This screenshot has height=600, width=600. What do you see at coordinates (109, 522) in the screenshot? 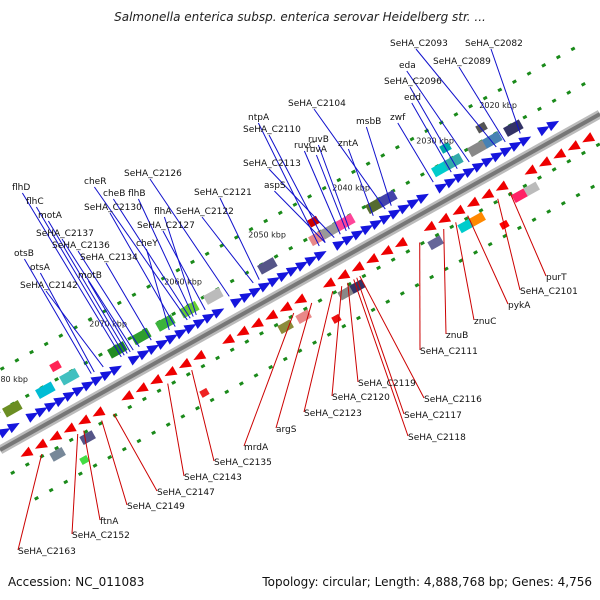
I see `reverse-gene-label: ftnA` at bounding box center [109, 522].